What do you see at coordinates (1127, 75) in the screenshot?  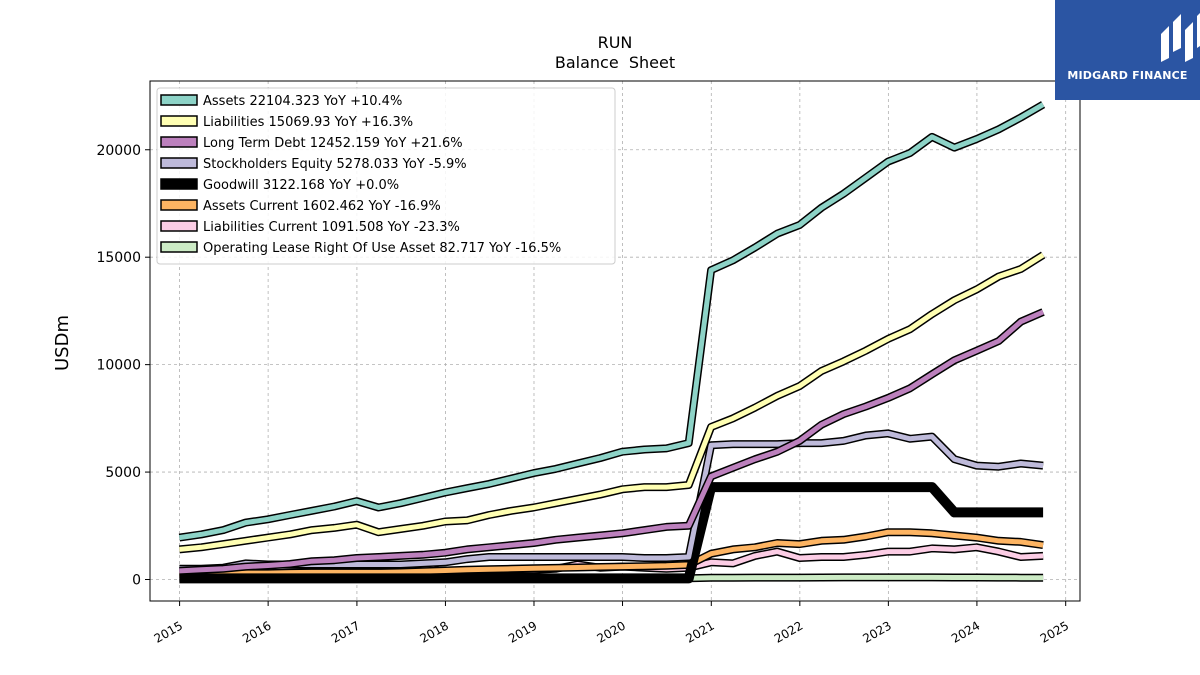 I see `brand-name: MIDGARD FINANCE` at bounding box center [1127, 75].